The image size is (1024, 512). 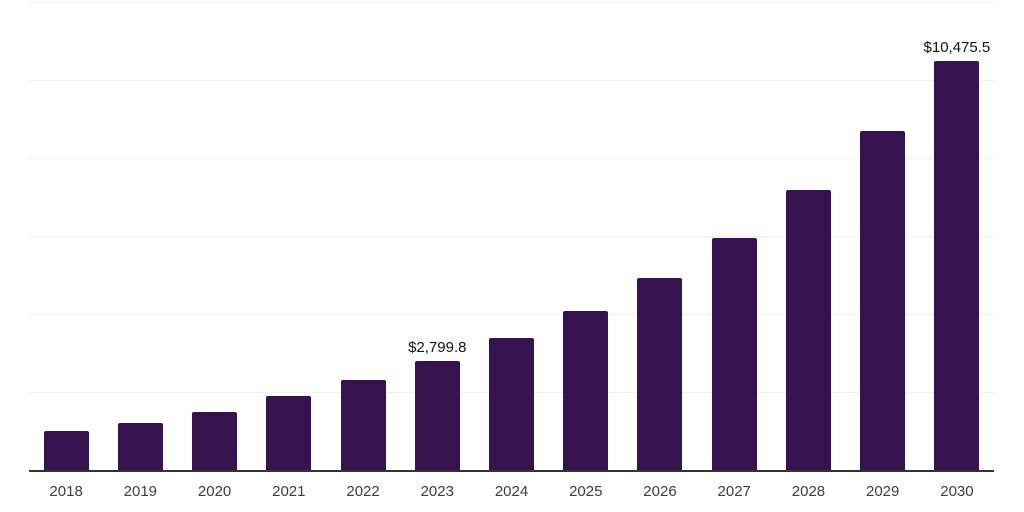 I want to click on x-tick-label-2020: 2020, so click(x=214, y=491).